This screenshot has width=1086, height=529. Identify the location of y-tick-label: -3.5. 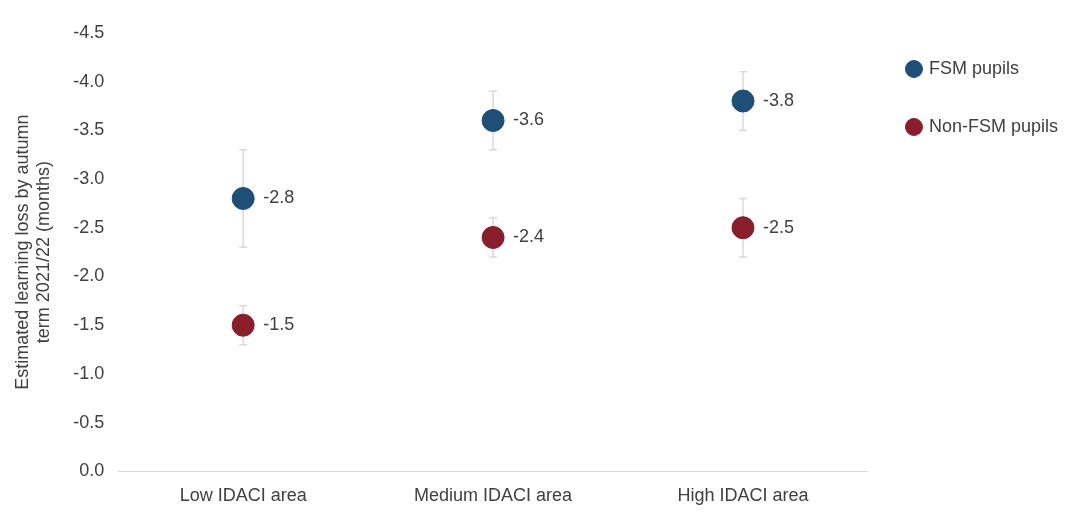
(89, 129).